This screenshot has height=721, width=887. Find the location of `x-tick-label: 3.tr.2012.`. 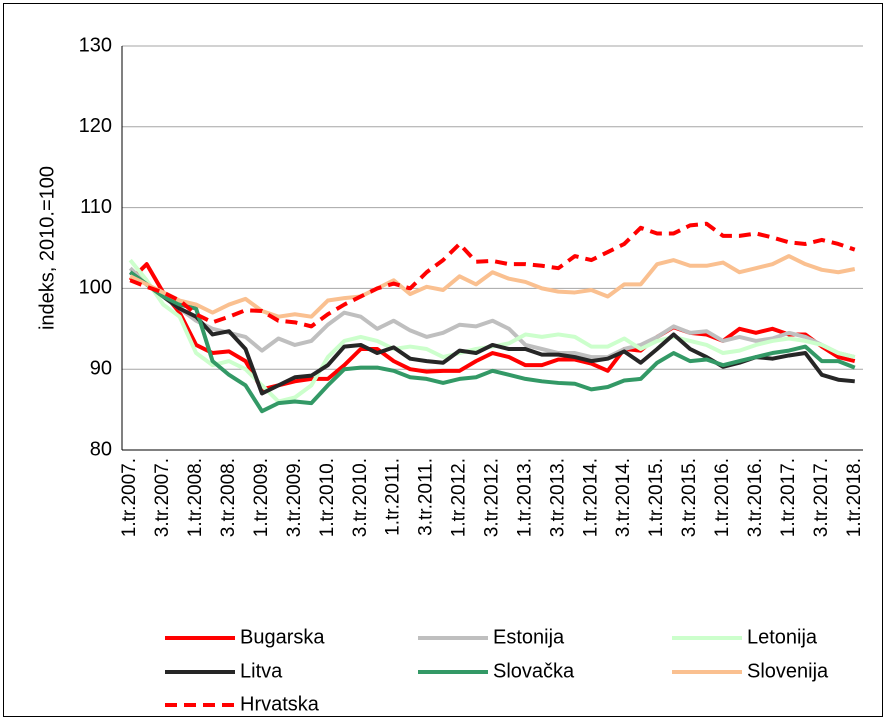

x-tick-label: 3.tr.2012. is located at coordinates (492, 497).